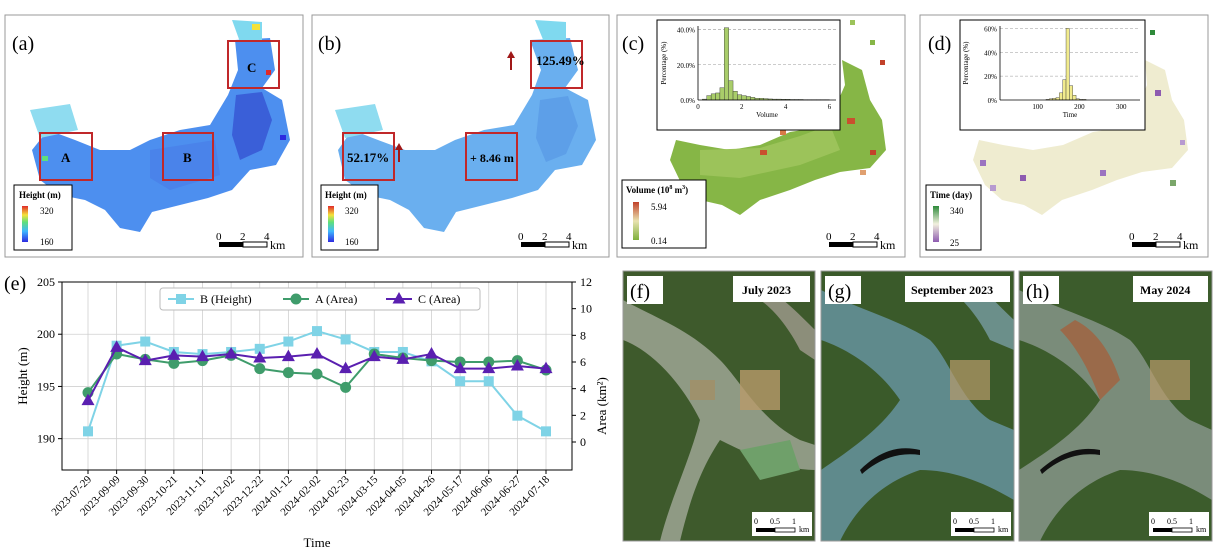 This screenshot has width=1230, height=558. What do you see at coordinates (368, 157) in the screenshot?
I see `change-label-a: 52.17%` at bounding box center [368, 157].